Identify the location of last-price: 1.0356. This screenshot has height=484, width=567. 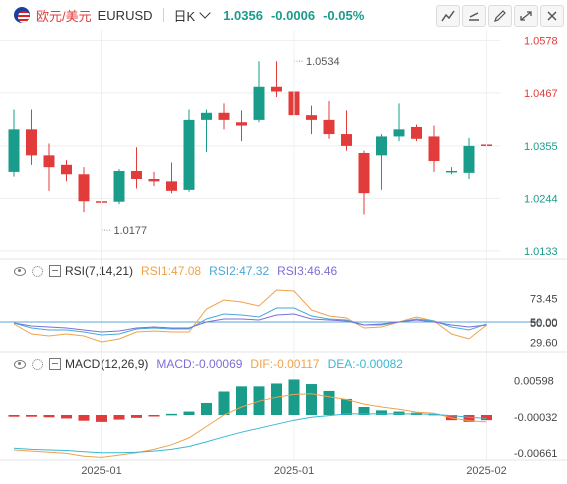
(243, 15).